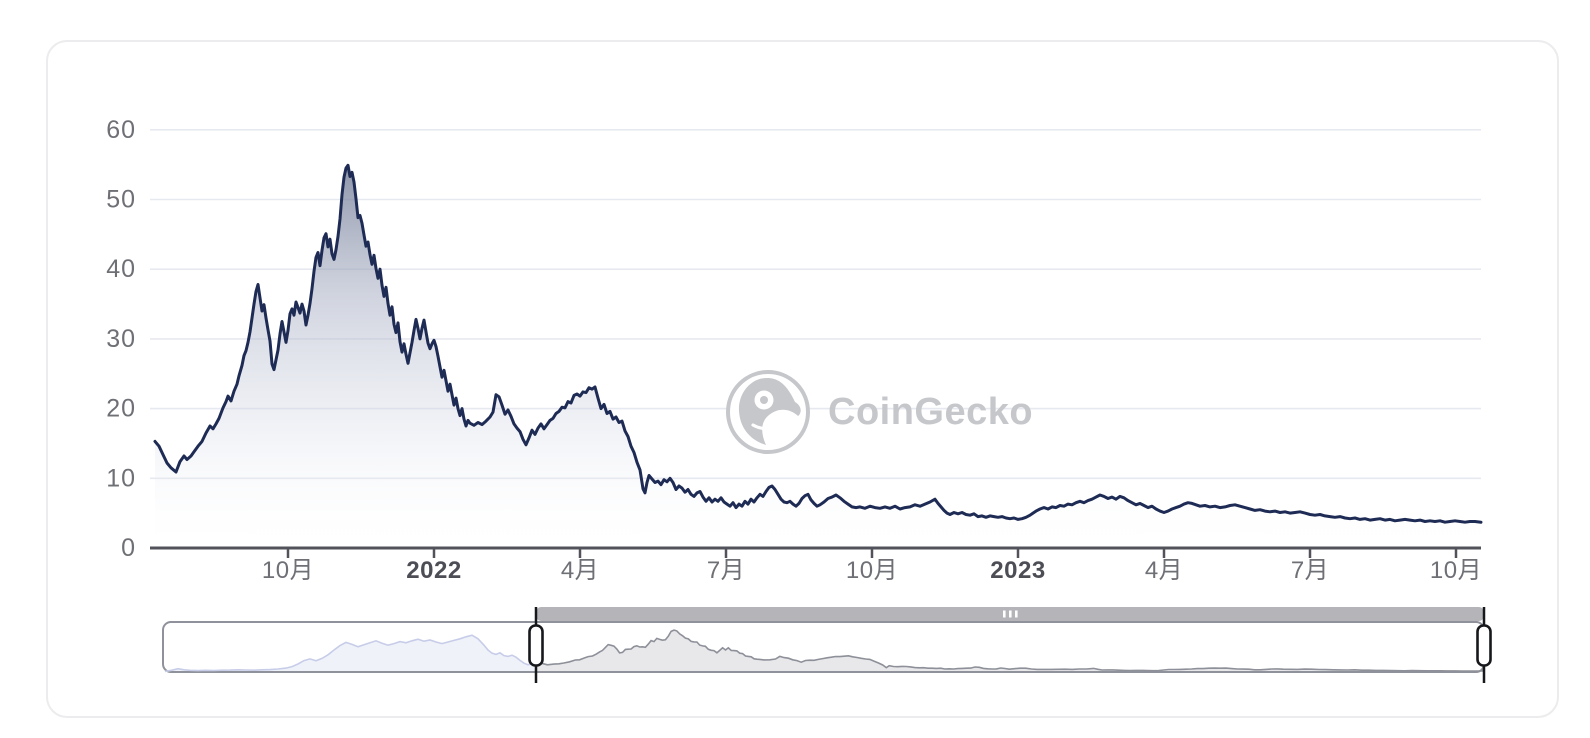  I want to click on navigator-right-handle, so click(1484, 645).